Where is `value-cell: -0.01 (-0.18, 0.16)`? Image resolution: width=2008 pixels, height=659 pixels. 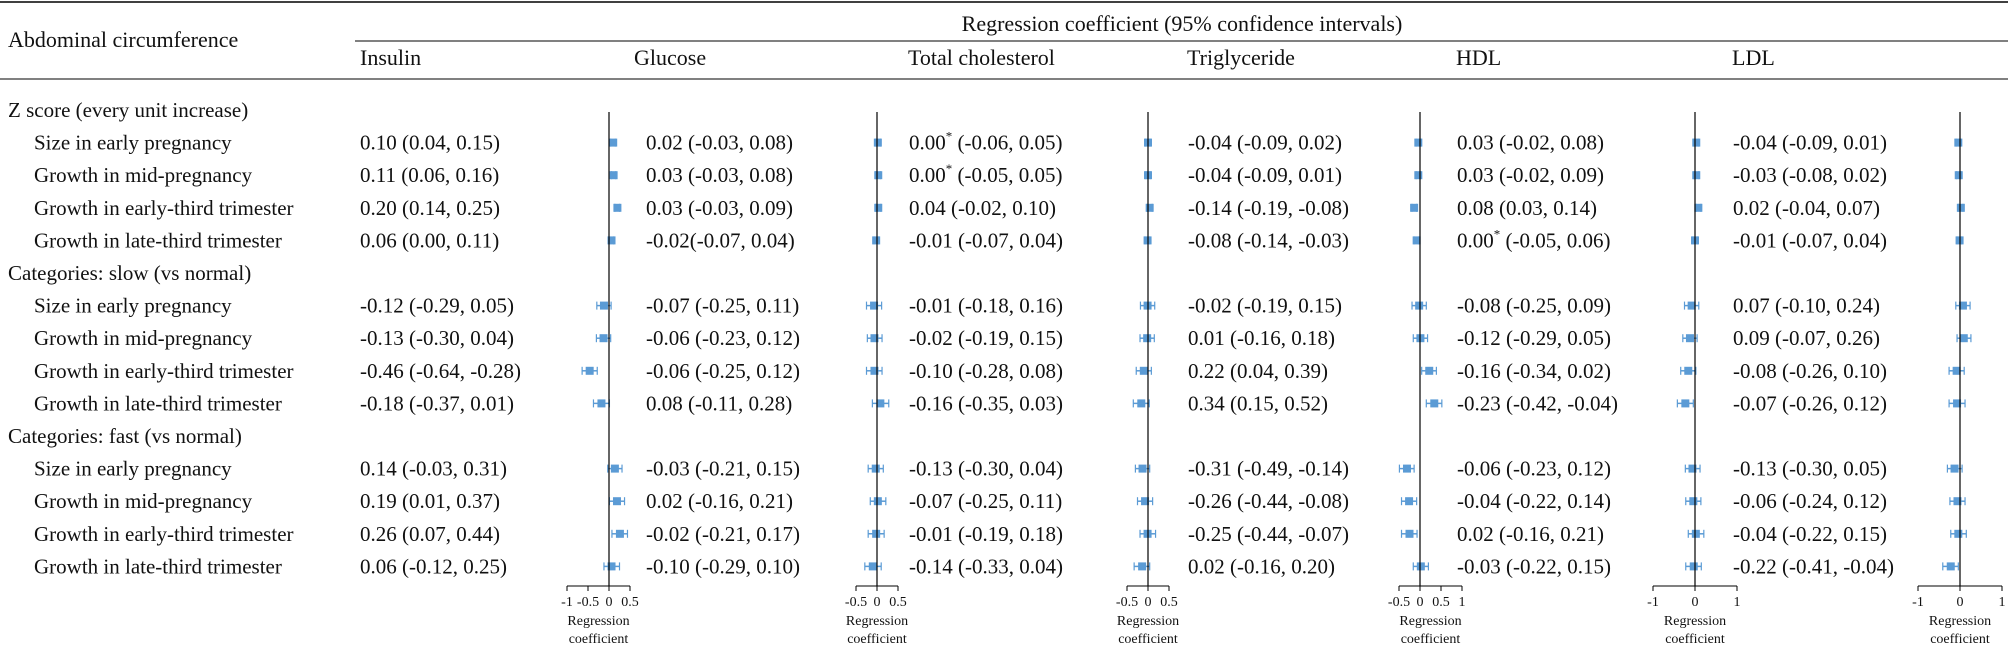 value-cell: -0.01 (-0.18, 0.16) is located at coordinates (986, 306).